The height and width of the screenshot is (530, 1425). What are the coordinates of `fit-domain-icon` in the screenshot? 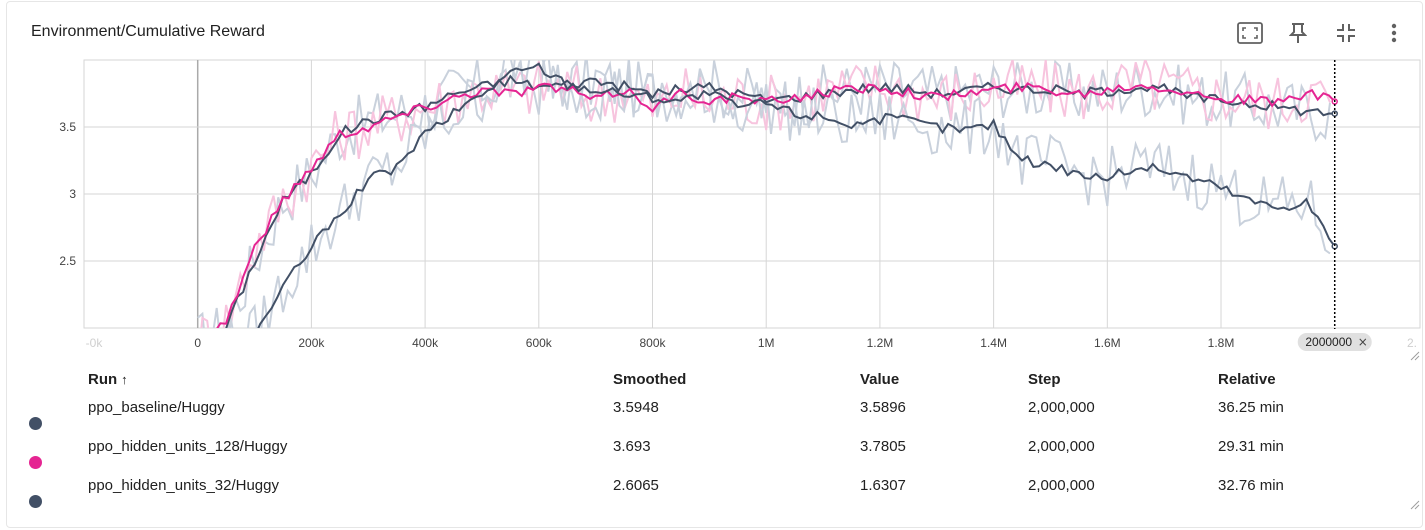 It's located at (1250, 33).